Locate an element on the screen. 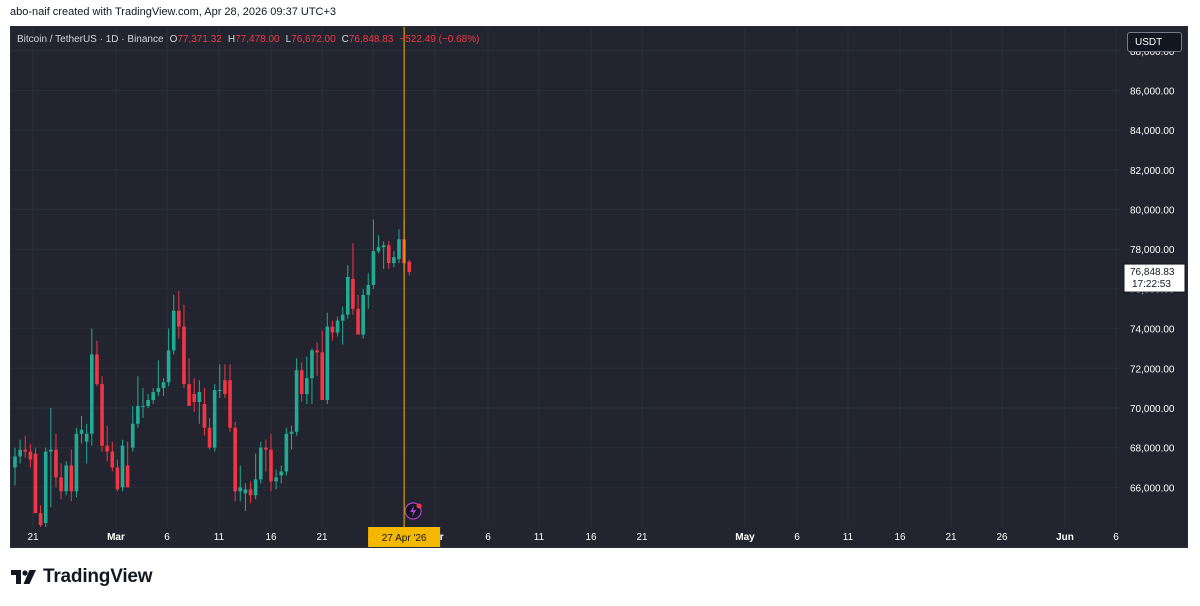  y-tick-label: 82,000.00 is located at coordinates (1152, 171).